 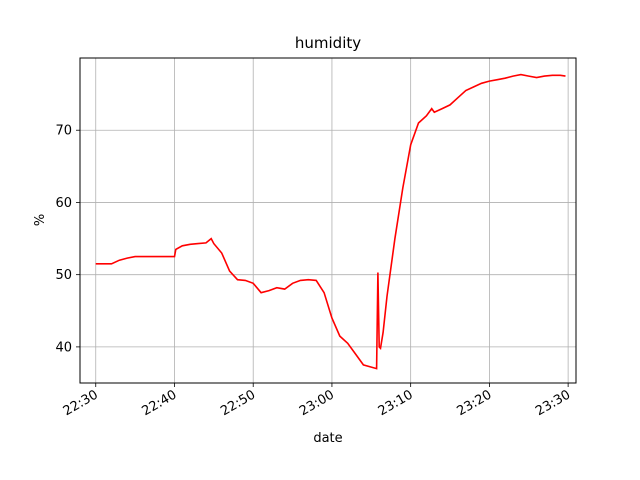 I want to click on x-tick-label: 22:30, so click(x=81, y=403).